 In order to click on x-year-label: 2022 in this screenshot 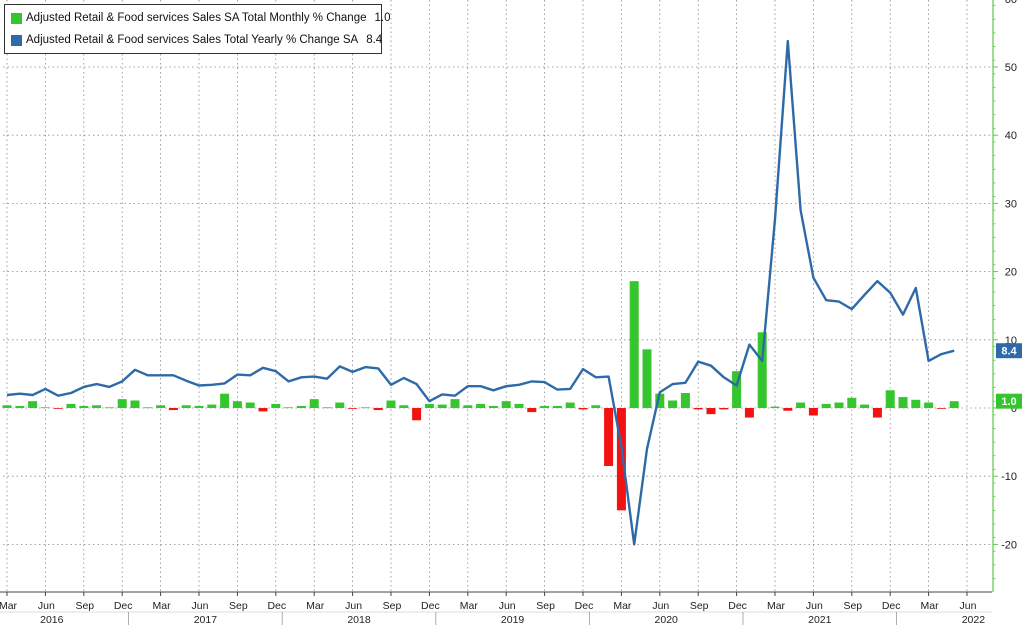, I will do `click(974, 619)`.